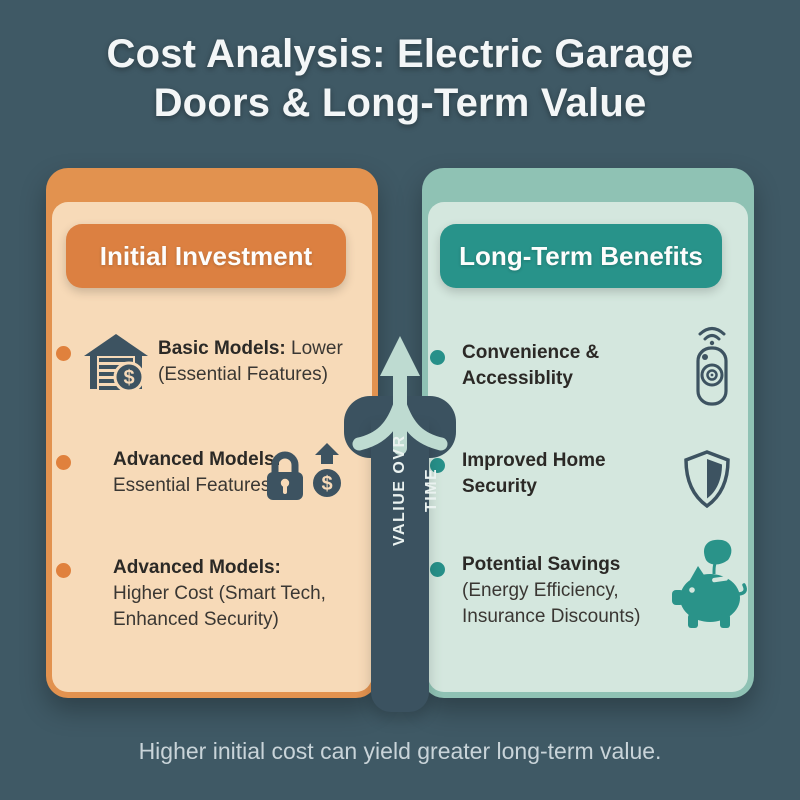 This screenshot has width=800, height=800. I want to click on list-item-home-security: Improved Home Security, so click(567, 474).